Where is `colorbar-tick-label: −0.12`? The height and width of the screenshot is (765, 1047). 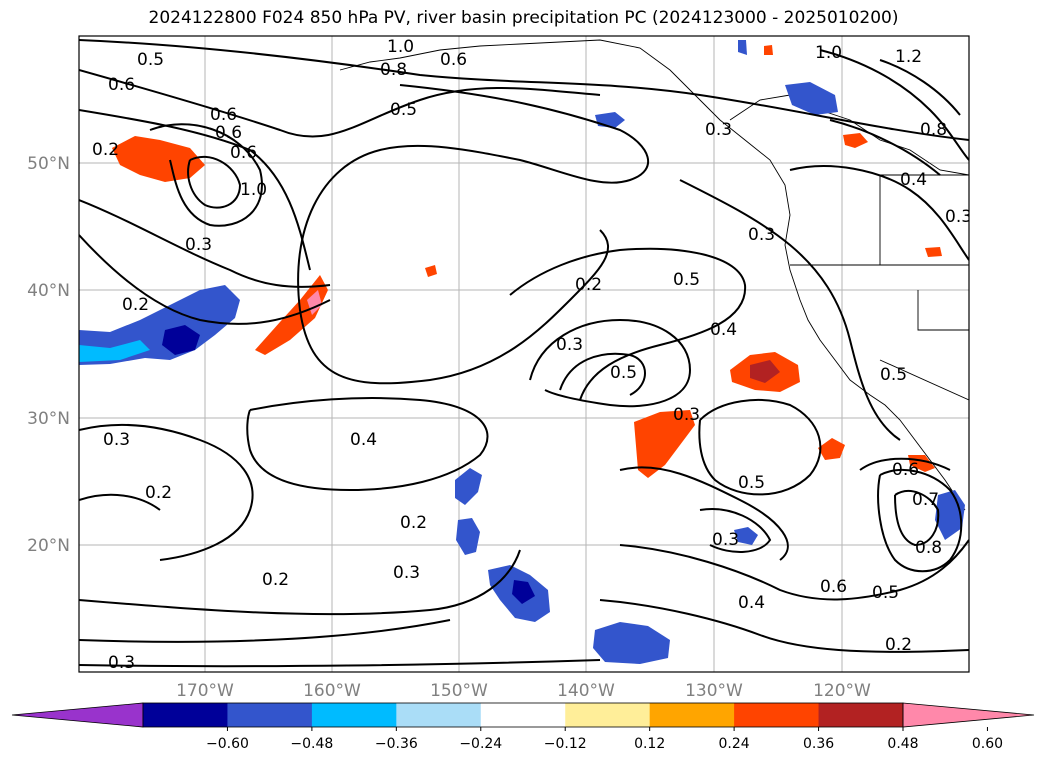 colorbar-tick-label: −0.12 is located at coordinates (565, 744).